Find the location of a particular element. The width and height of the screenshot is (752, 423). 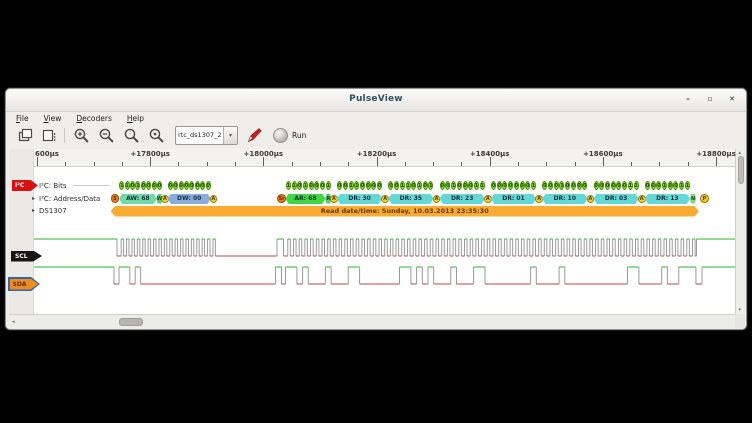

decoder-tag-i2c: I²C is located at coordinates (25, 185).